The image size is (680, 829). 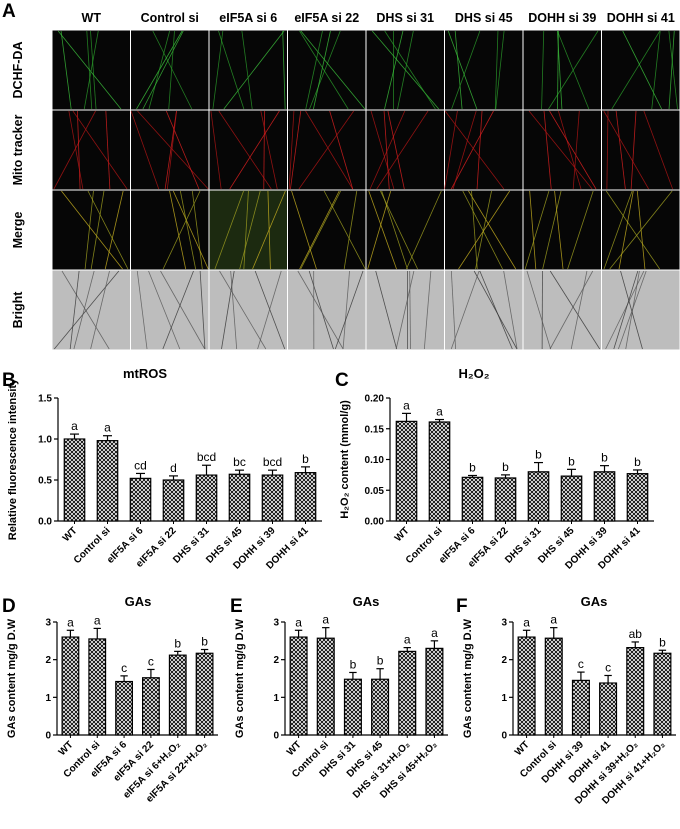 What do you see at coordinates (405, 18) in the screenshot?
I see `column-label: DHS si 31` at bounding box center [405, 18].